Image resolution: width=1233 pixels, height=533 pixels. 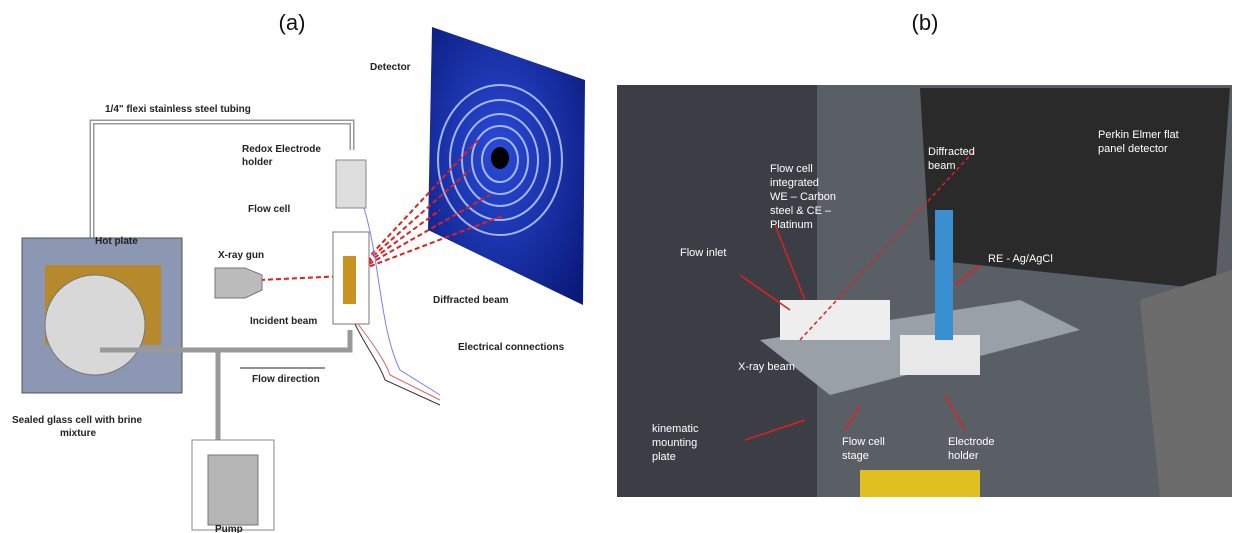 What do you see at coordinates (229, 528) in the screenshot?
I see `label: Pump` at bounding box center [229, 528].